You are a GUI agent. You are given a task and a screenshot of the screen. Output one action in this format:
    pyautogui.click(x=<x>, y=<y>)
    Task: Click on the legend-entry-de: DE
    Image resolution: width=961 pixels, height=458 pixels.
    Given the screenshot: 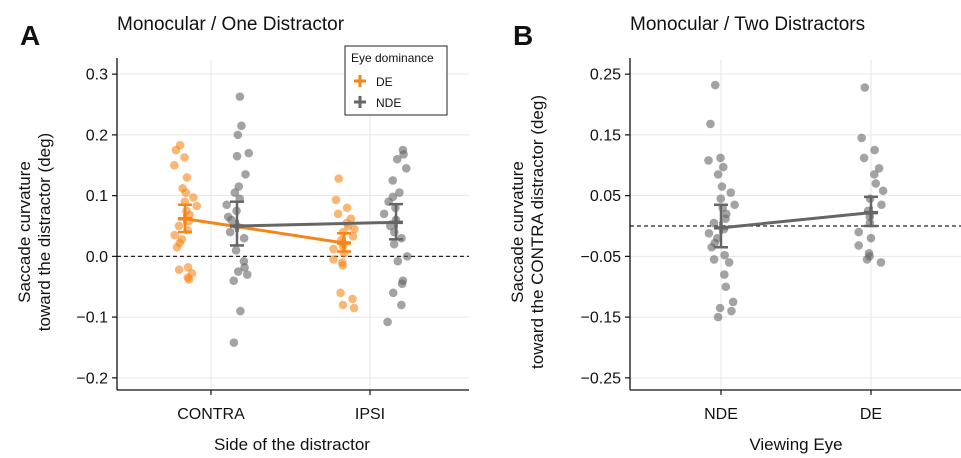 What is the action you would take?
    pyautogui.click(x=373, y=82)
    